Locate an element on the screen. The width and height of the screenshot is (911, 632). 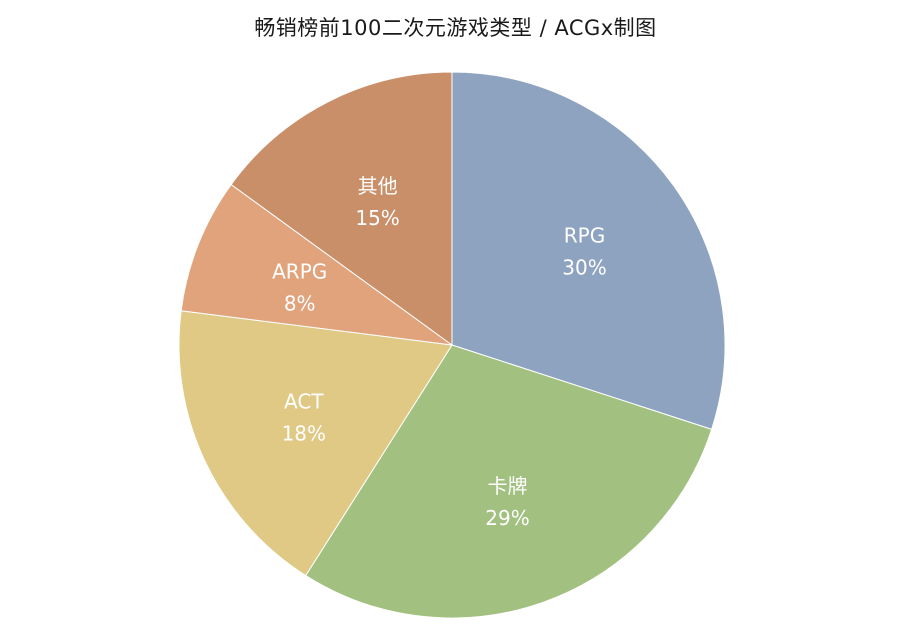
slice-value-label-3: 8% is located at coordinates (300, 304).